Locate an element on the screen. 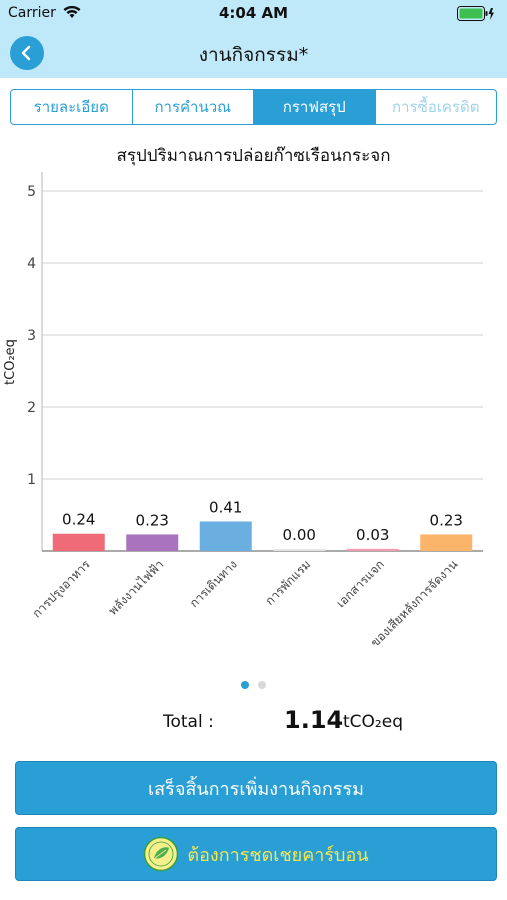  back-button is located at coordinates (27, 53).